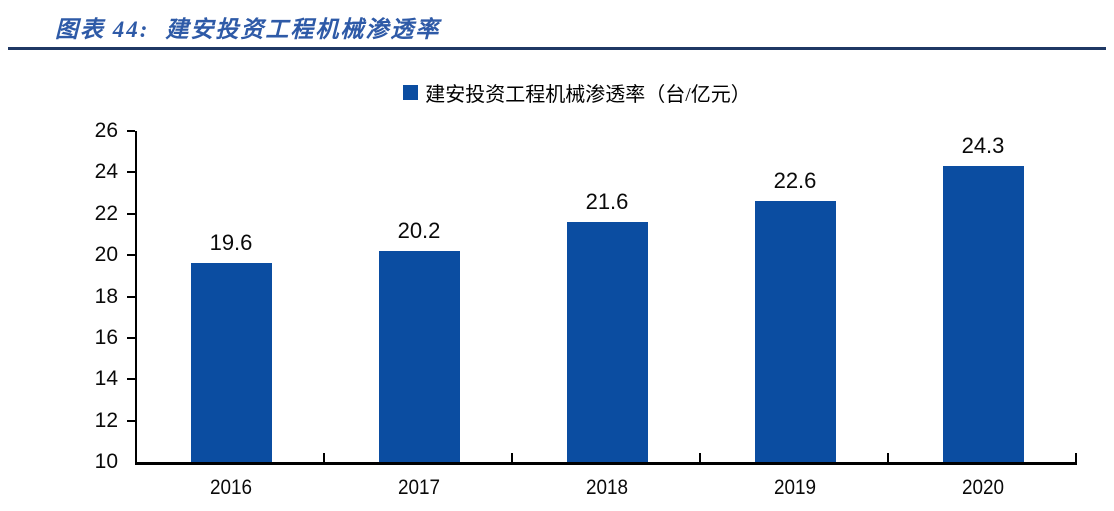  I want to click on legend-label: 建安投资工程机械渗透率（台/亿元）, so click(588, 95).